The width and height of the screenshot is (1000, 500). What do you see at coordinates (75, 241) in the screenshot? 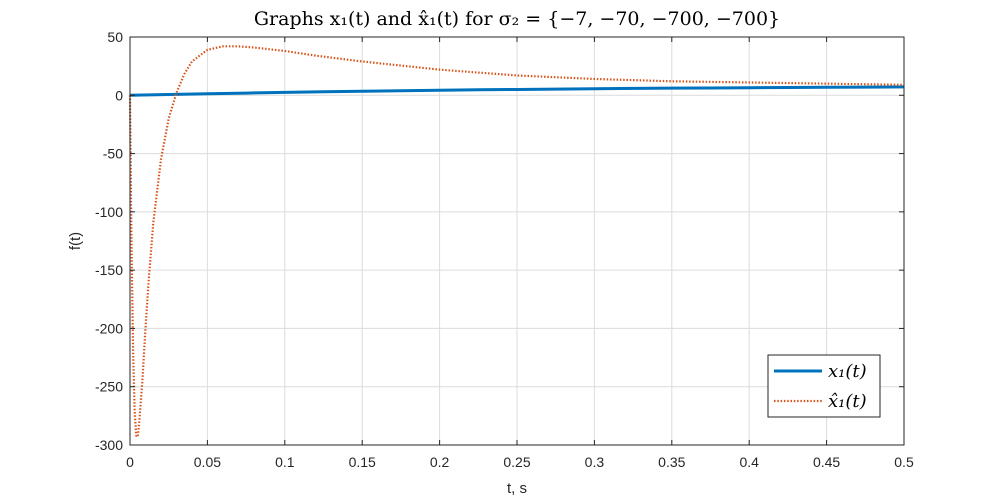
I see `y-axis-label: f(t)` at bounding box center [75, 241].